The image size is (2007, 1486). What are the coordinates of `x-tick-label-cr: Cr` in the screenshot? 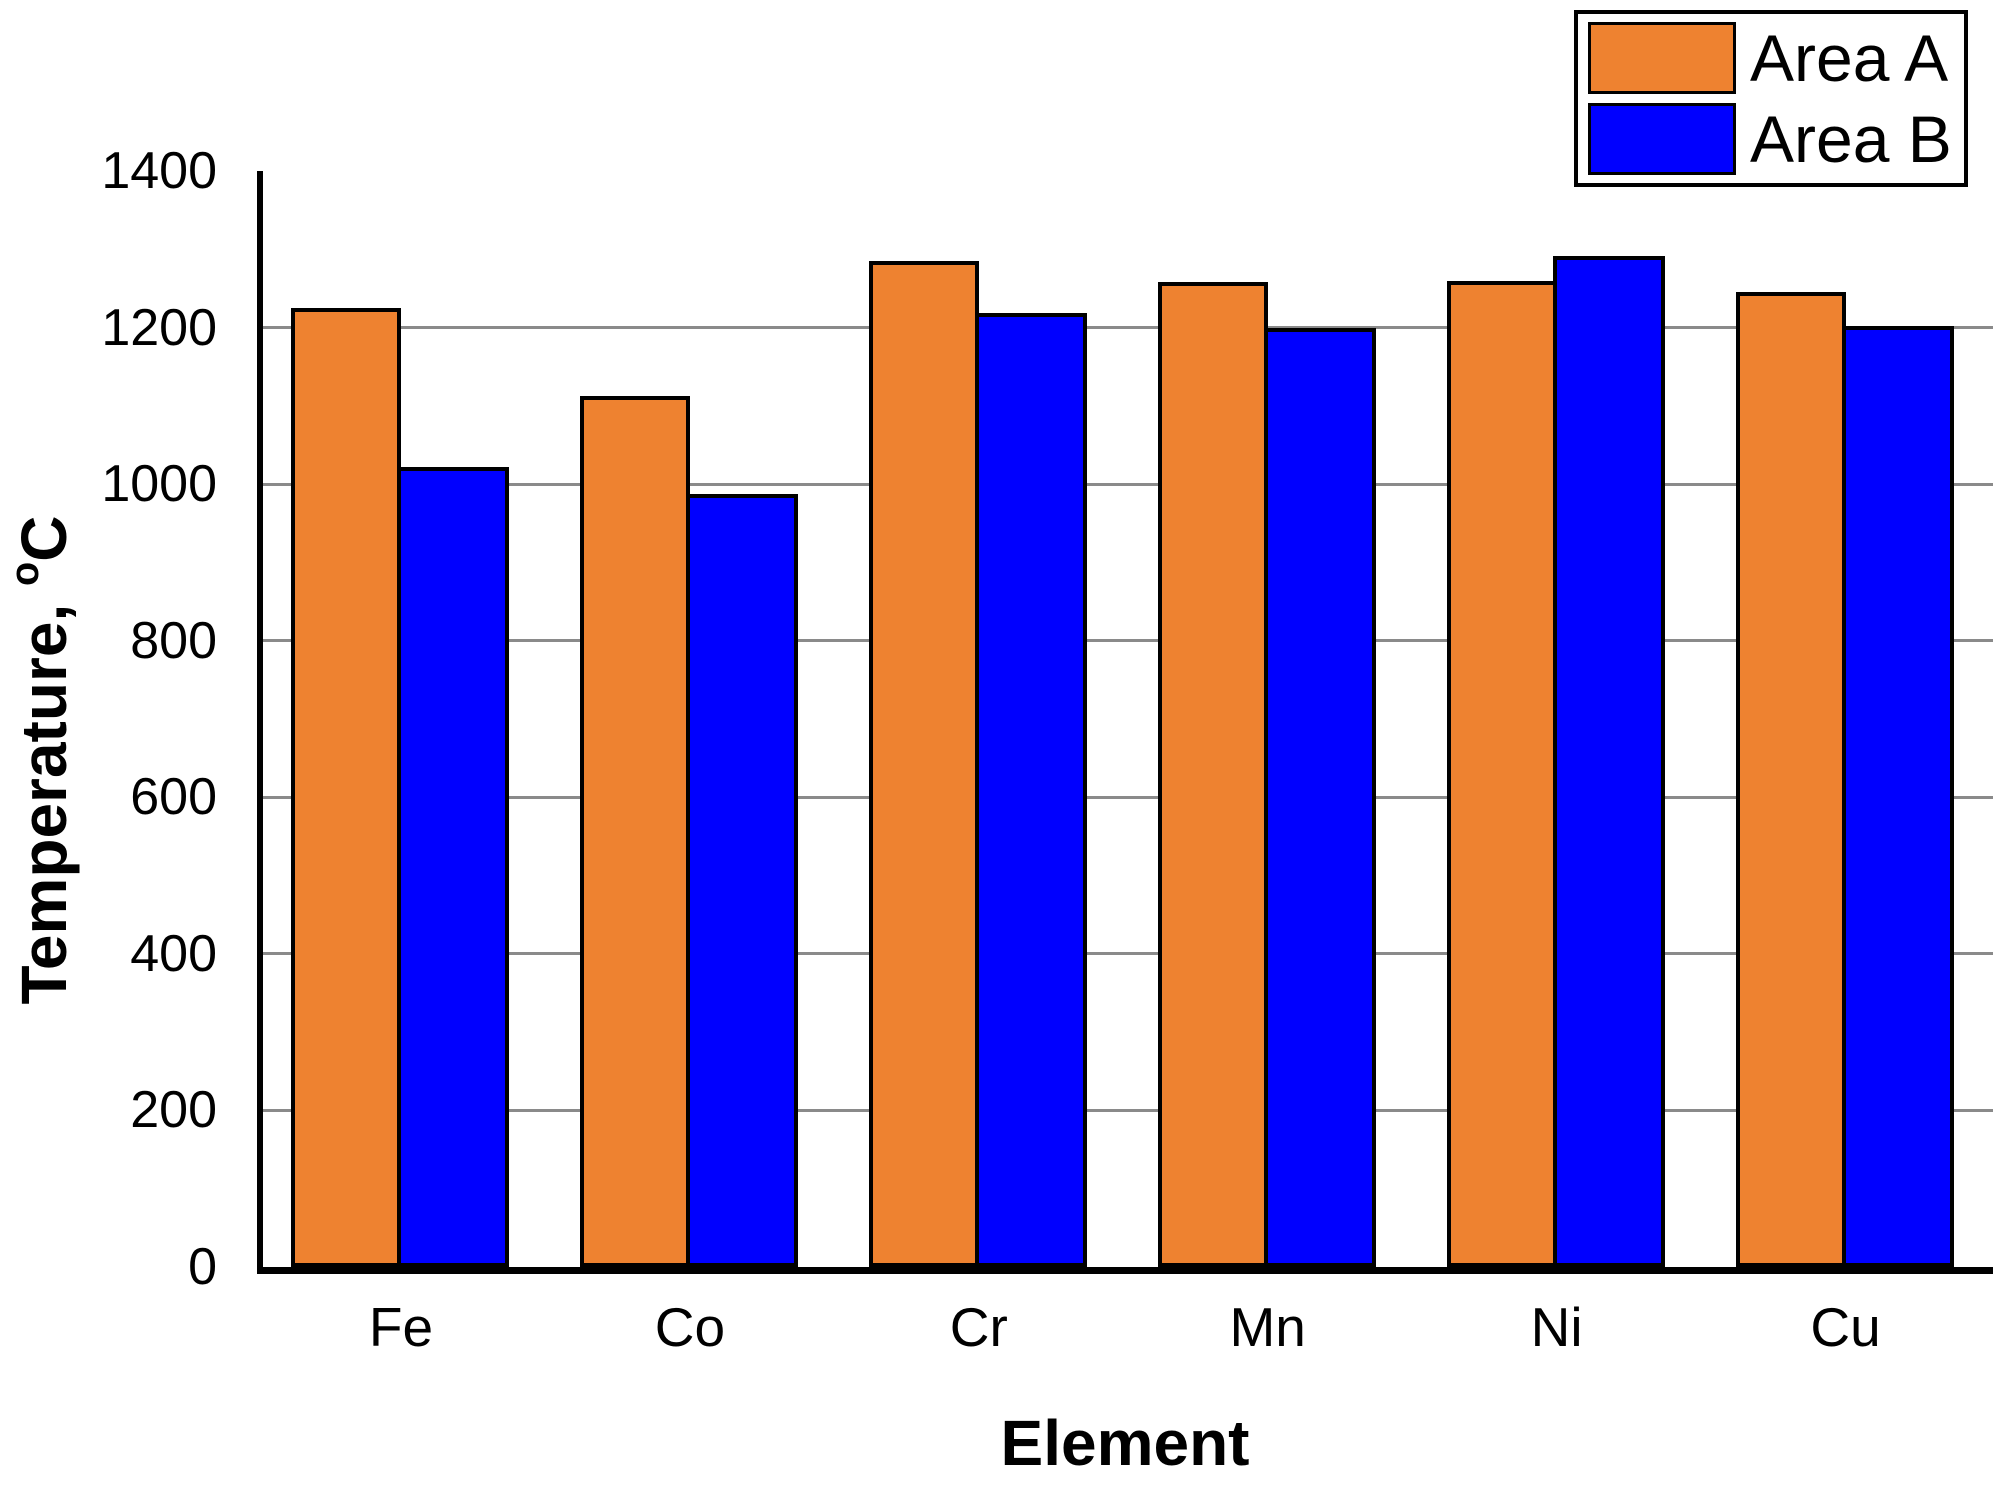 It's located at (978, 1327).